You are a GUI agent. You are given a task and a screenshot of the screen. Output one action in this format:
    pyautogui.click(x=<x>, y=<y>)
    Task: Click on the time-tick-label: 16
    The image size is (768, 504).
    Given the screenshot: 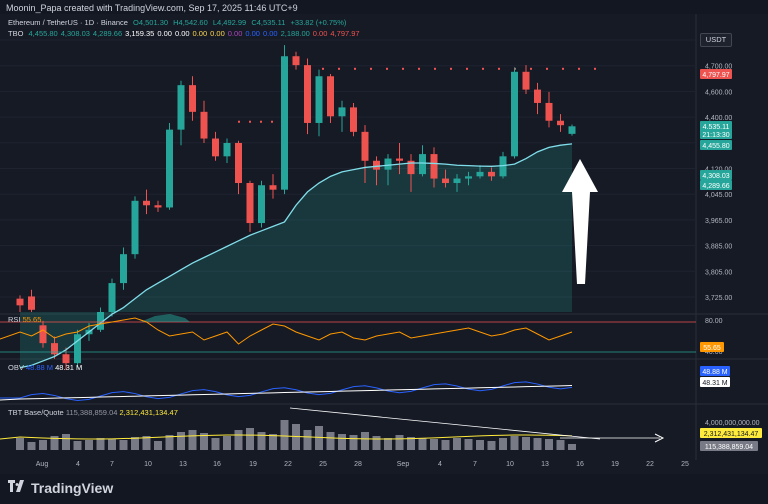 What is the action you would take?
    pyautogui.click(x=580, y=464)
    